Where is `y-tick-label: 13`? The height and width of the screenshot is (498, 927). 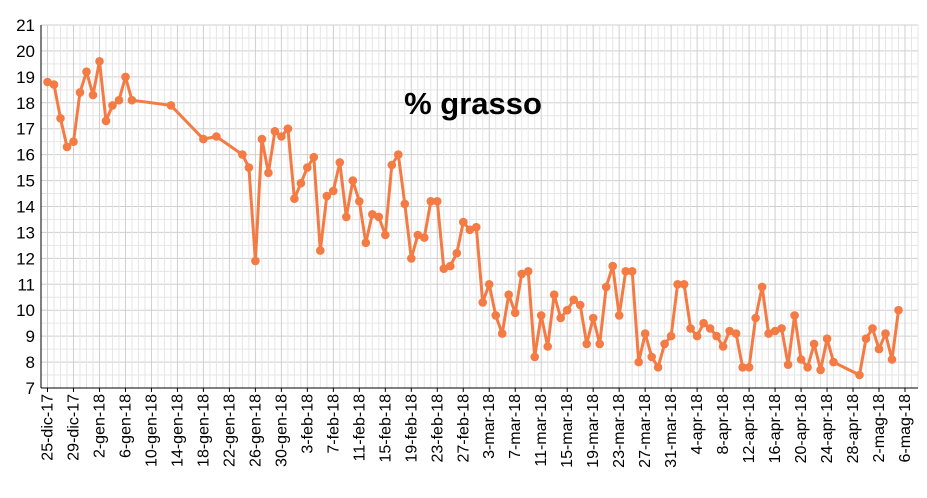
y-tick-label: 13 is located at coordinates (25, 232).